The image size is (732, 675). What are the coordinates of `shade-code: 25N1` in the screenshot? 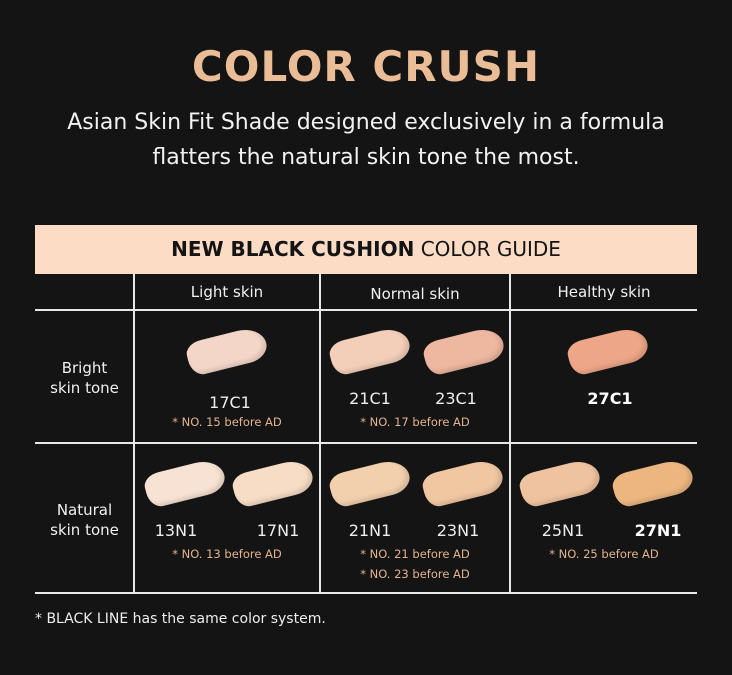 It's located at (563, 530).